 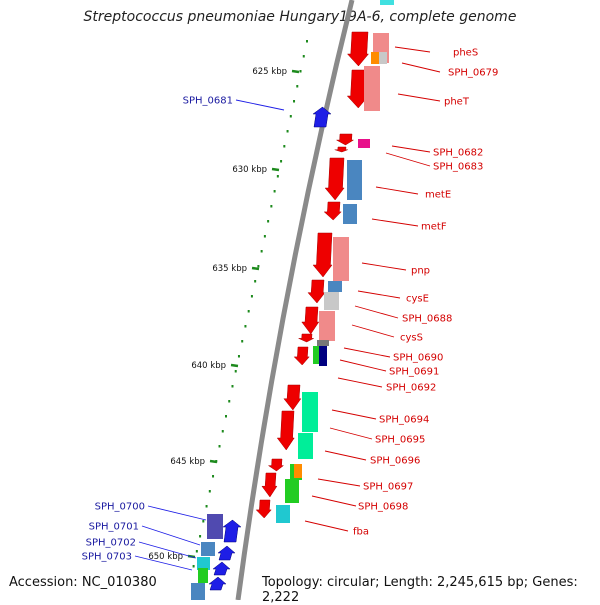 I want to click on gene-arrow-sph0702, so click(x=221, y=568).